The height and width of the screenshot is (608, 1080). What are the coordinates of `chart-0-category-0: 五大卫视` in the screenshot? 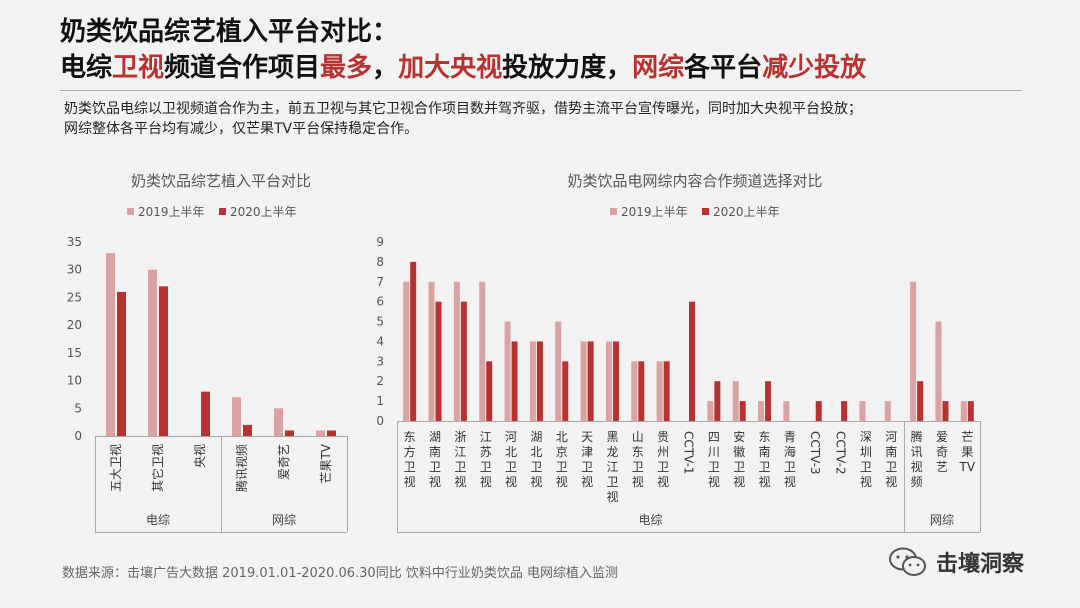 It's located at (115, 468).